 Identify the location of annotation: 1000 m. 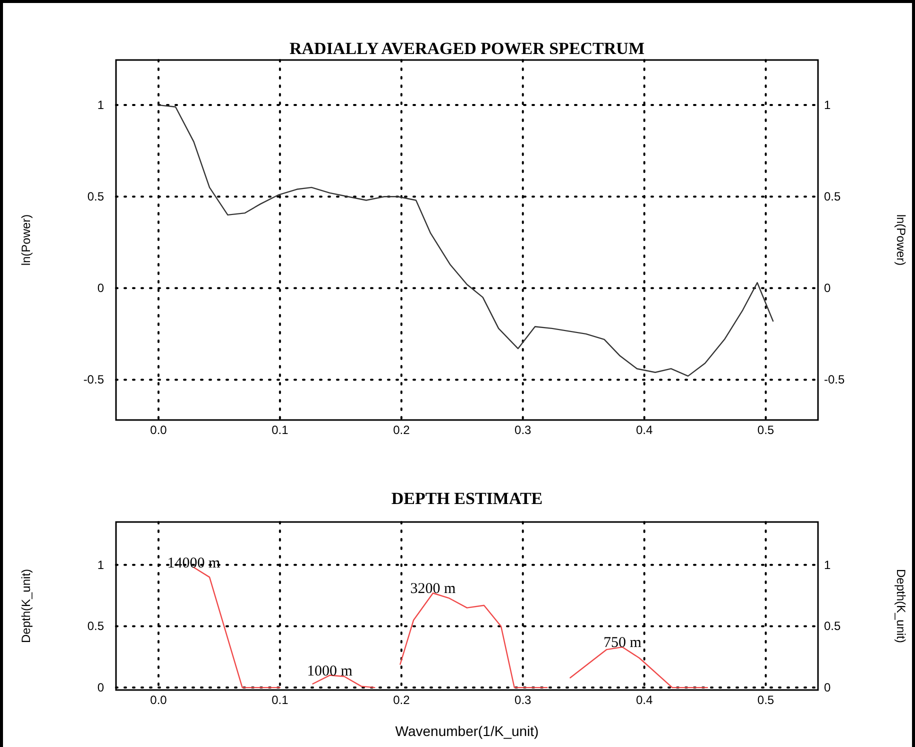
(330, 671).